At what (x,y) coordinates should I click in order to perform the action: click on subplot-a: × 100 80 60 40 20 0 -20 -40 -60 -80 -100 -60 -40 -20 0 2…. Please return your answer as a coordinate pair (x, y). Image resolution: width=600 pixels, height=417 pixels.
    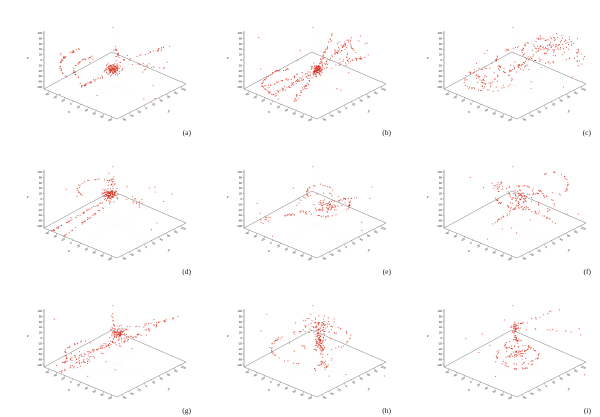
    Looking at the image, I should click on (100, 69).